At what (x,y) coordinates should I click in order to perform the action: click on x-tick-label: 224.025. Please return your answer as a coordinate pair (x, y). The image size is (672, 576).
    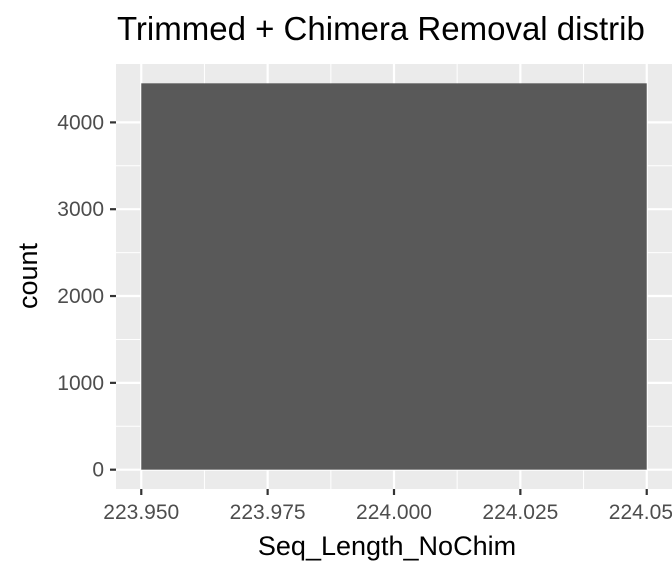
    Looking at the image, I should click on (520, 512).